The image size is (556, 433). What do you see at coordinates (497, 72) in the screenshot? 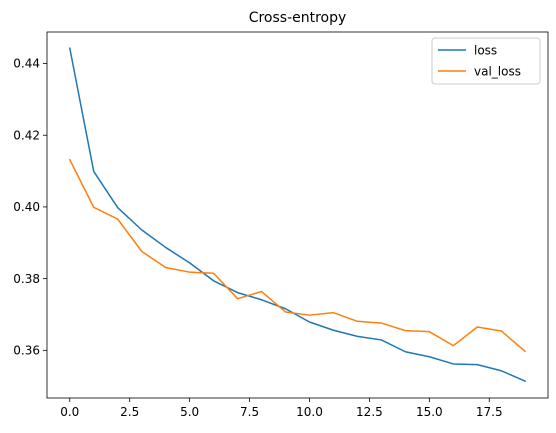
I see `legend-label-val-loss: val_loss` at bounding box center [497, 72].